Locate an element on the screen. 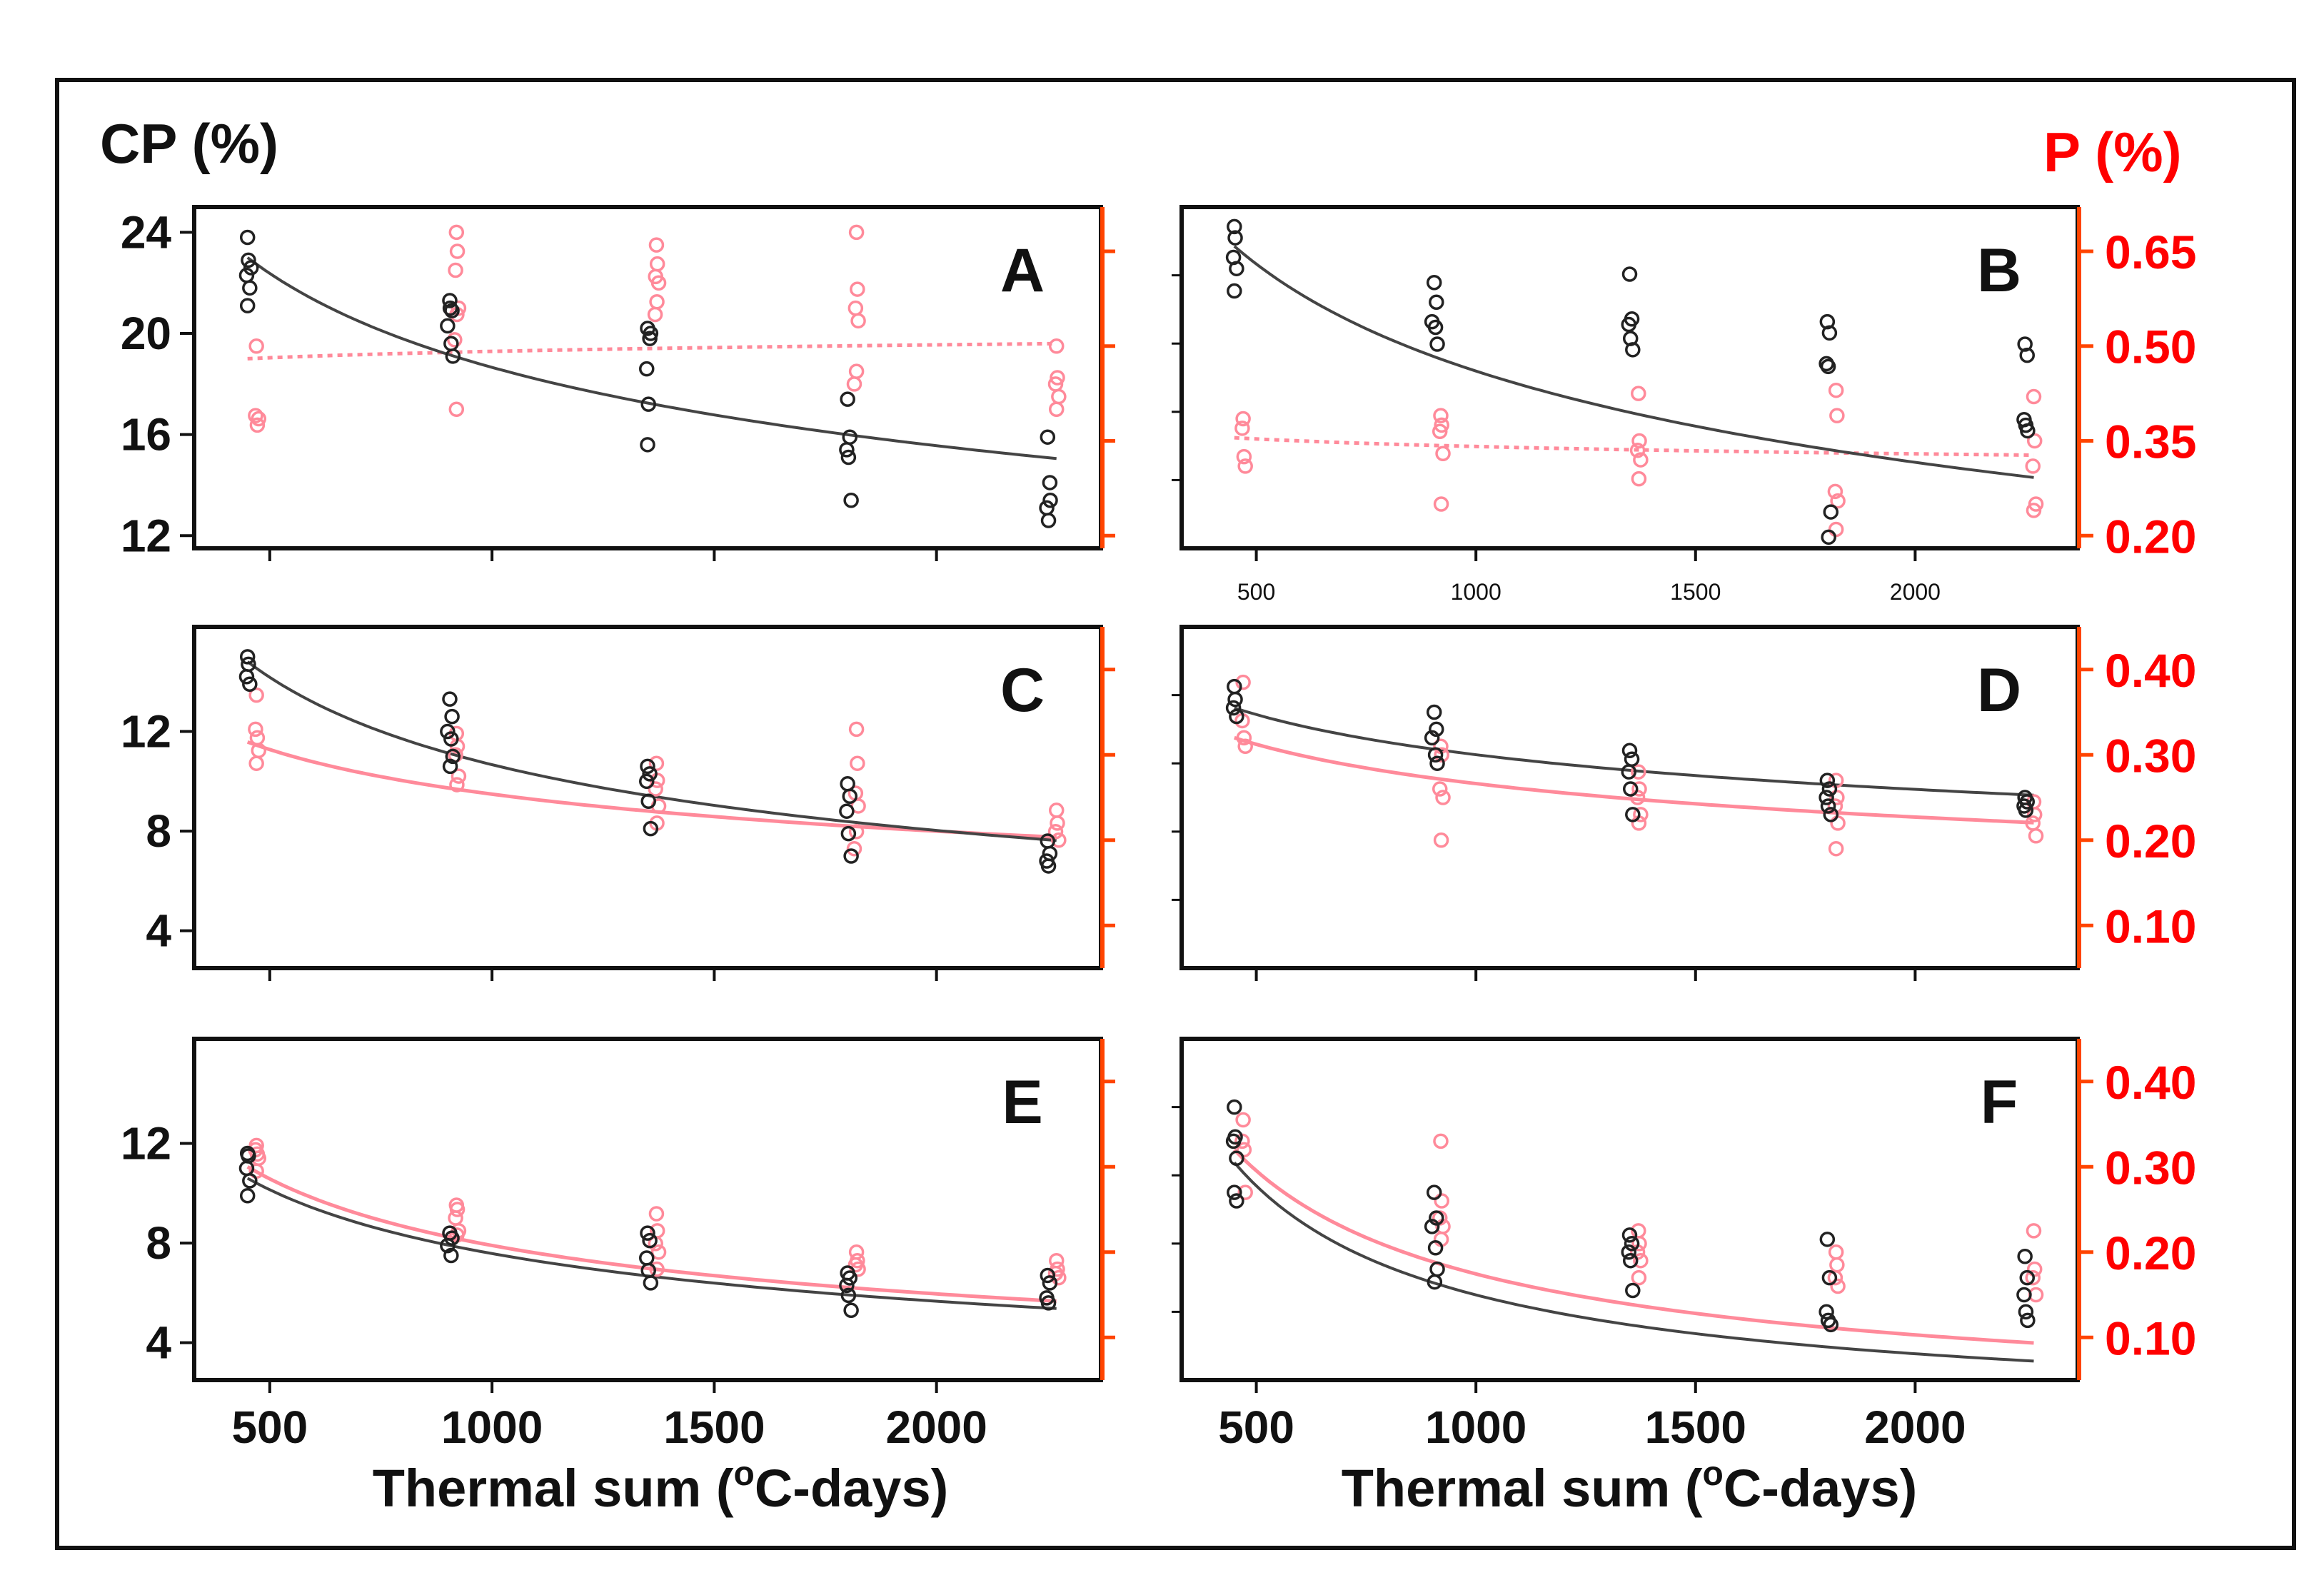 The width and height of the screenshot is (2324, 1570). panel-d: D 0.10 0.20 0.30 0.40 is located at coordinates (1684, 803).